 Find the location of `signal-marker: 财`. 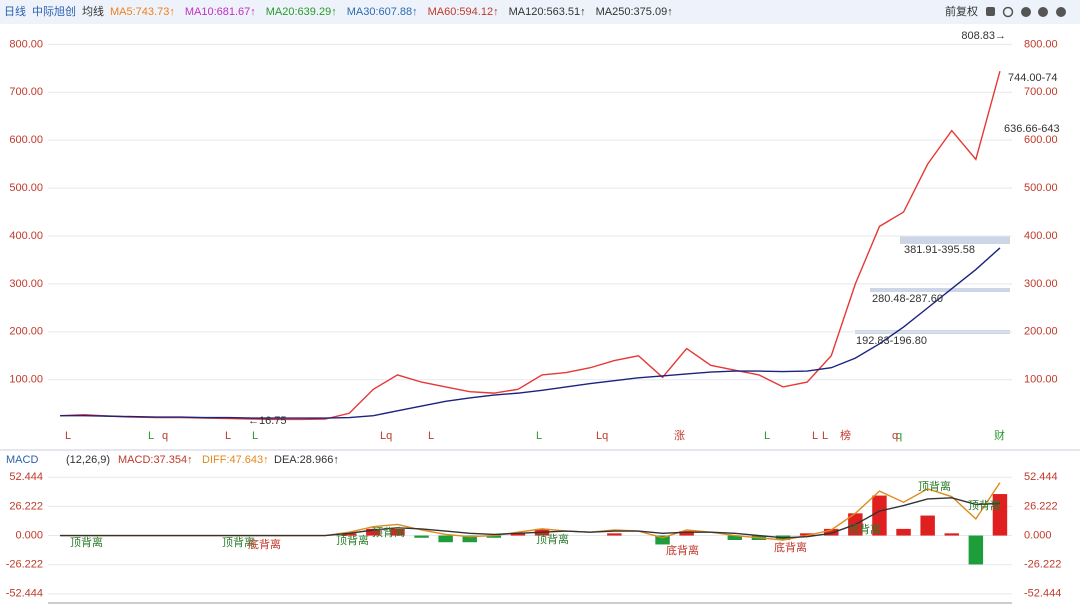

signal-marker: 财 is located at coordinates (999, 435).